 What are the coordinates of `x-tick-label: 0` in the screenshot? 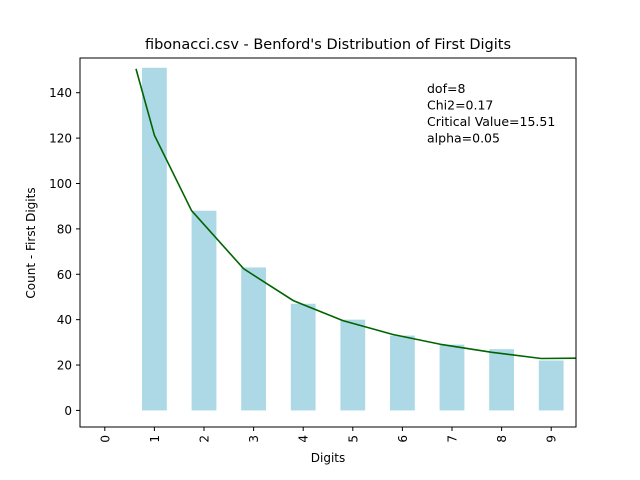 It's located at (105, 439).